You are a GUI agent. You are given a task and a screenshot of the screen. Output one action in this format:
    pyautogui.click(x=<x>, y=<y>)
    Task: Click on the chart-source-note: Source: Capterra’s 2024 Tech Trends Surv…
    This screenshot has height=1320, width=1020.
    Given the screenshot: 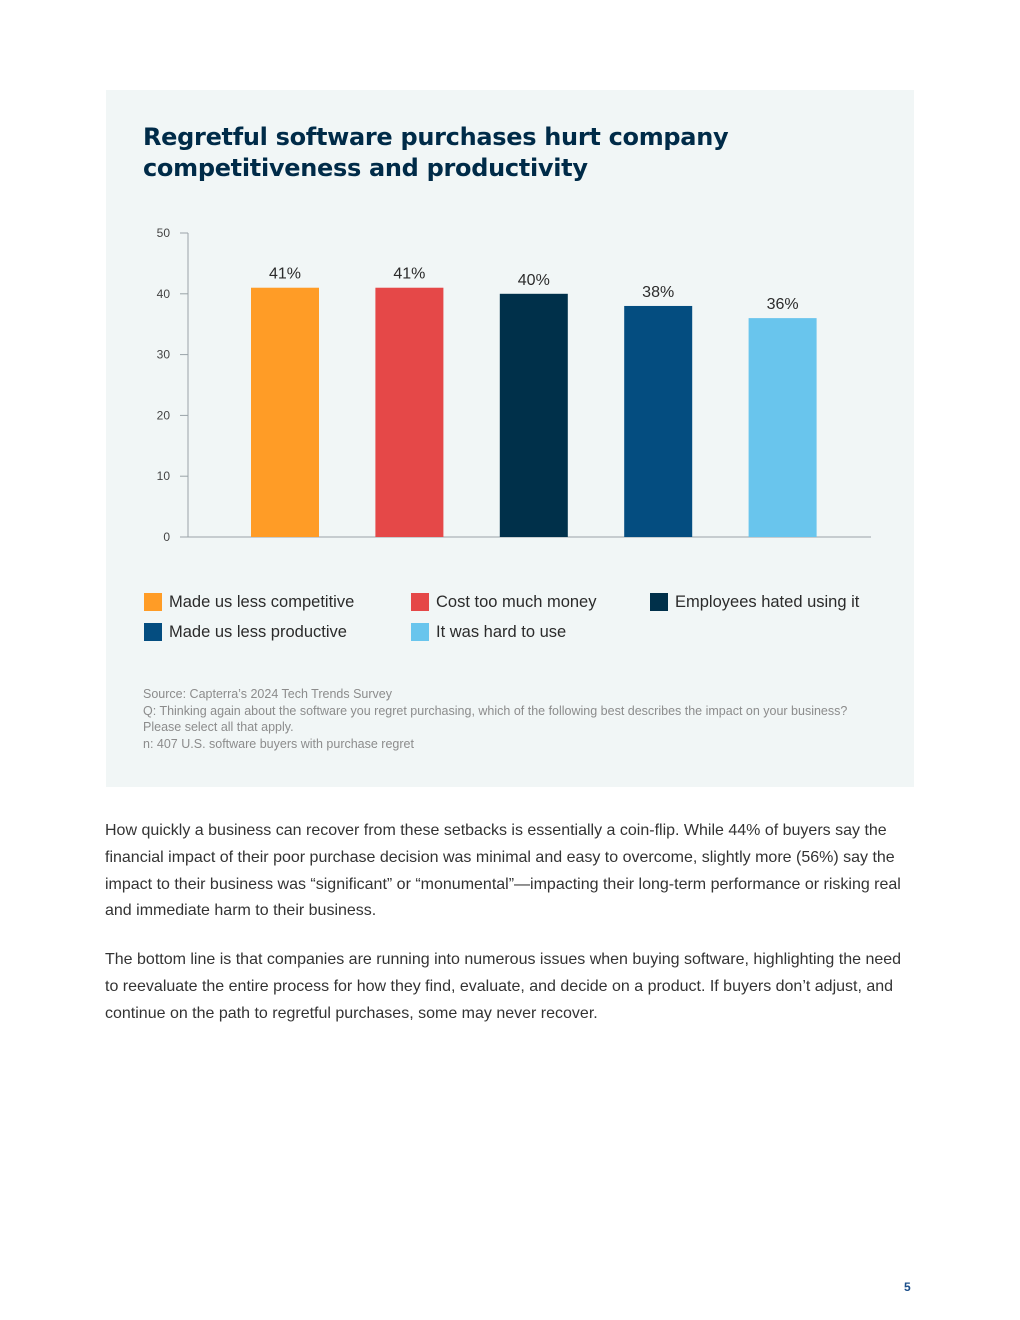 What is the action you would take?
    pyautogui.click(x=513, y=719)
    